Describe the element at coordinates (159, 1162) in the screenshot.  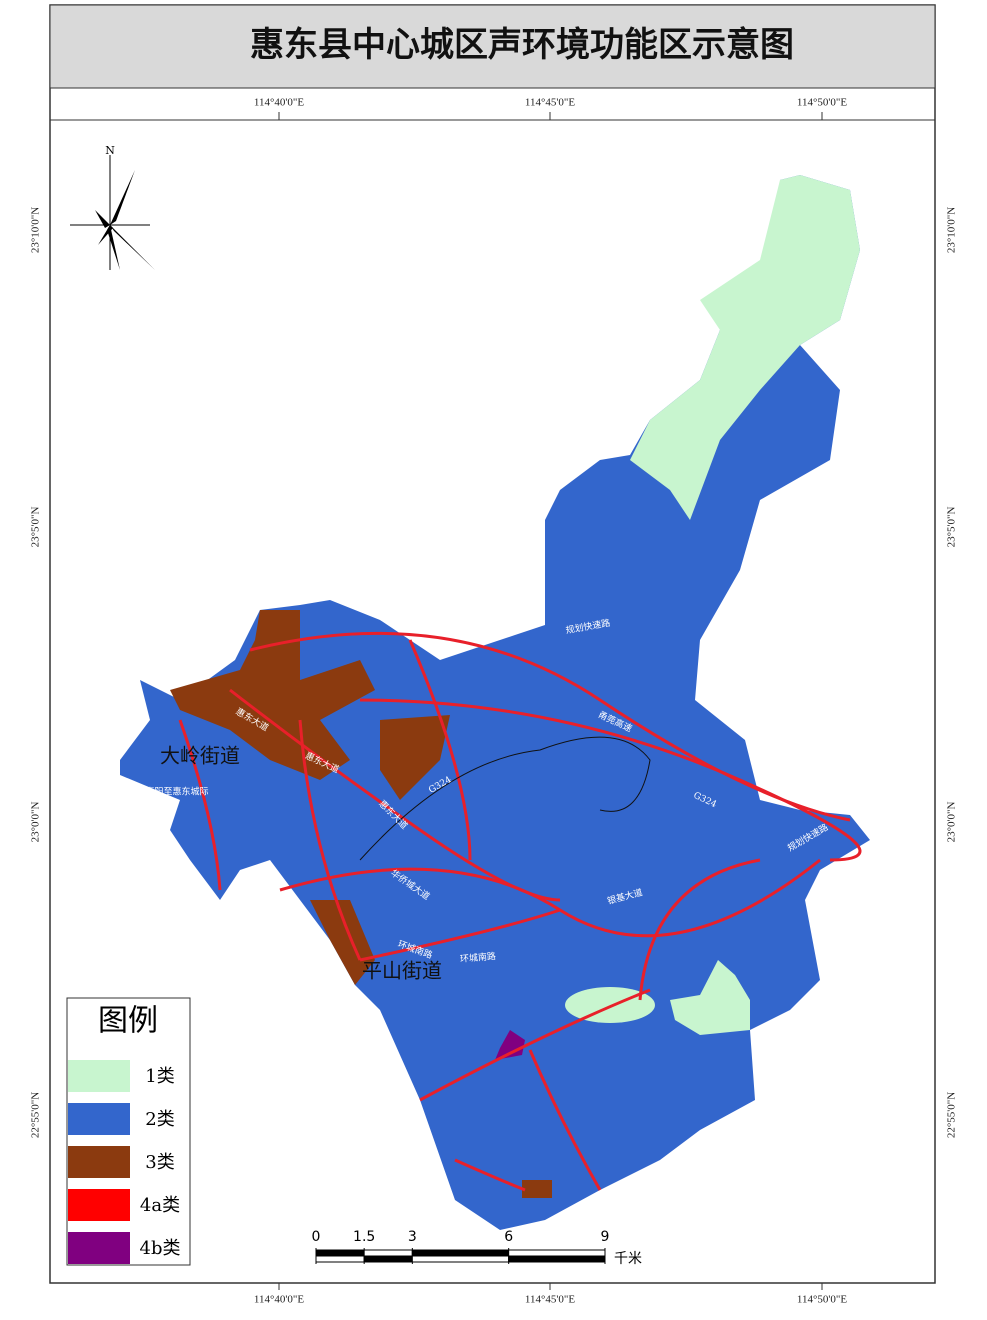
I see `legend-label: 3类` at that location.